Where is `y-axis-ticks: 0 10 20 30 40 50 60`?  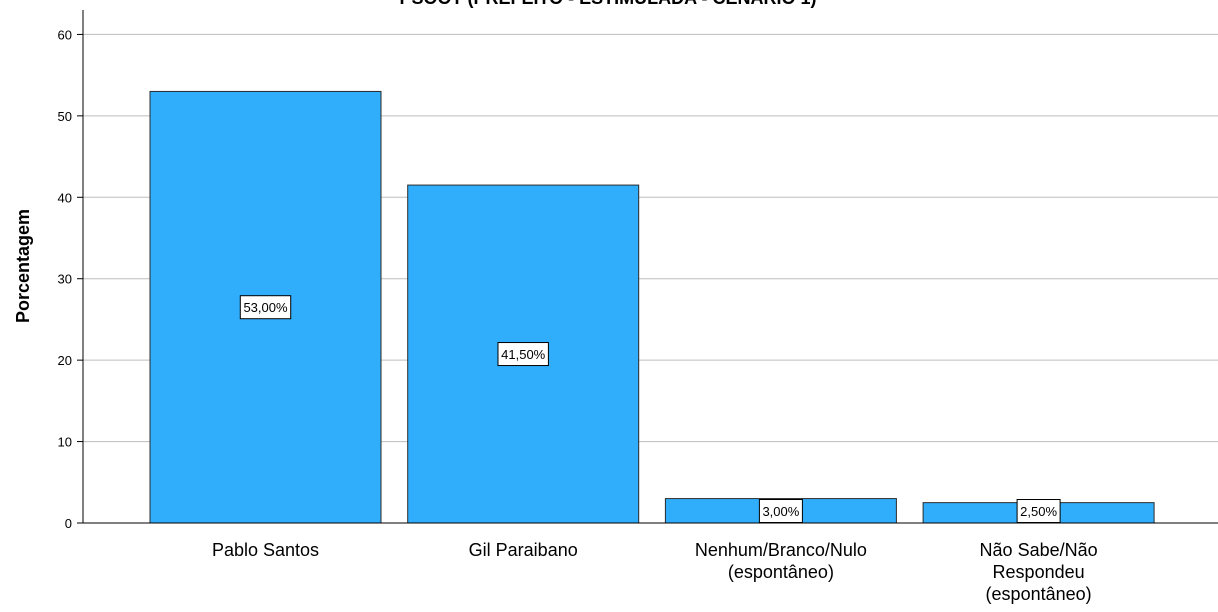
y-axis-ticks: 0 10 20 30 40 50 60 is located at coordinates (70, 279).